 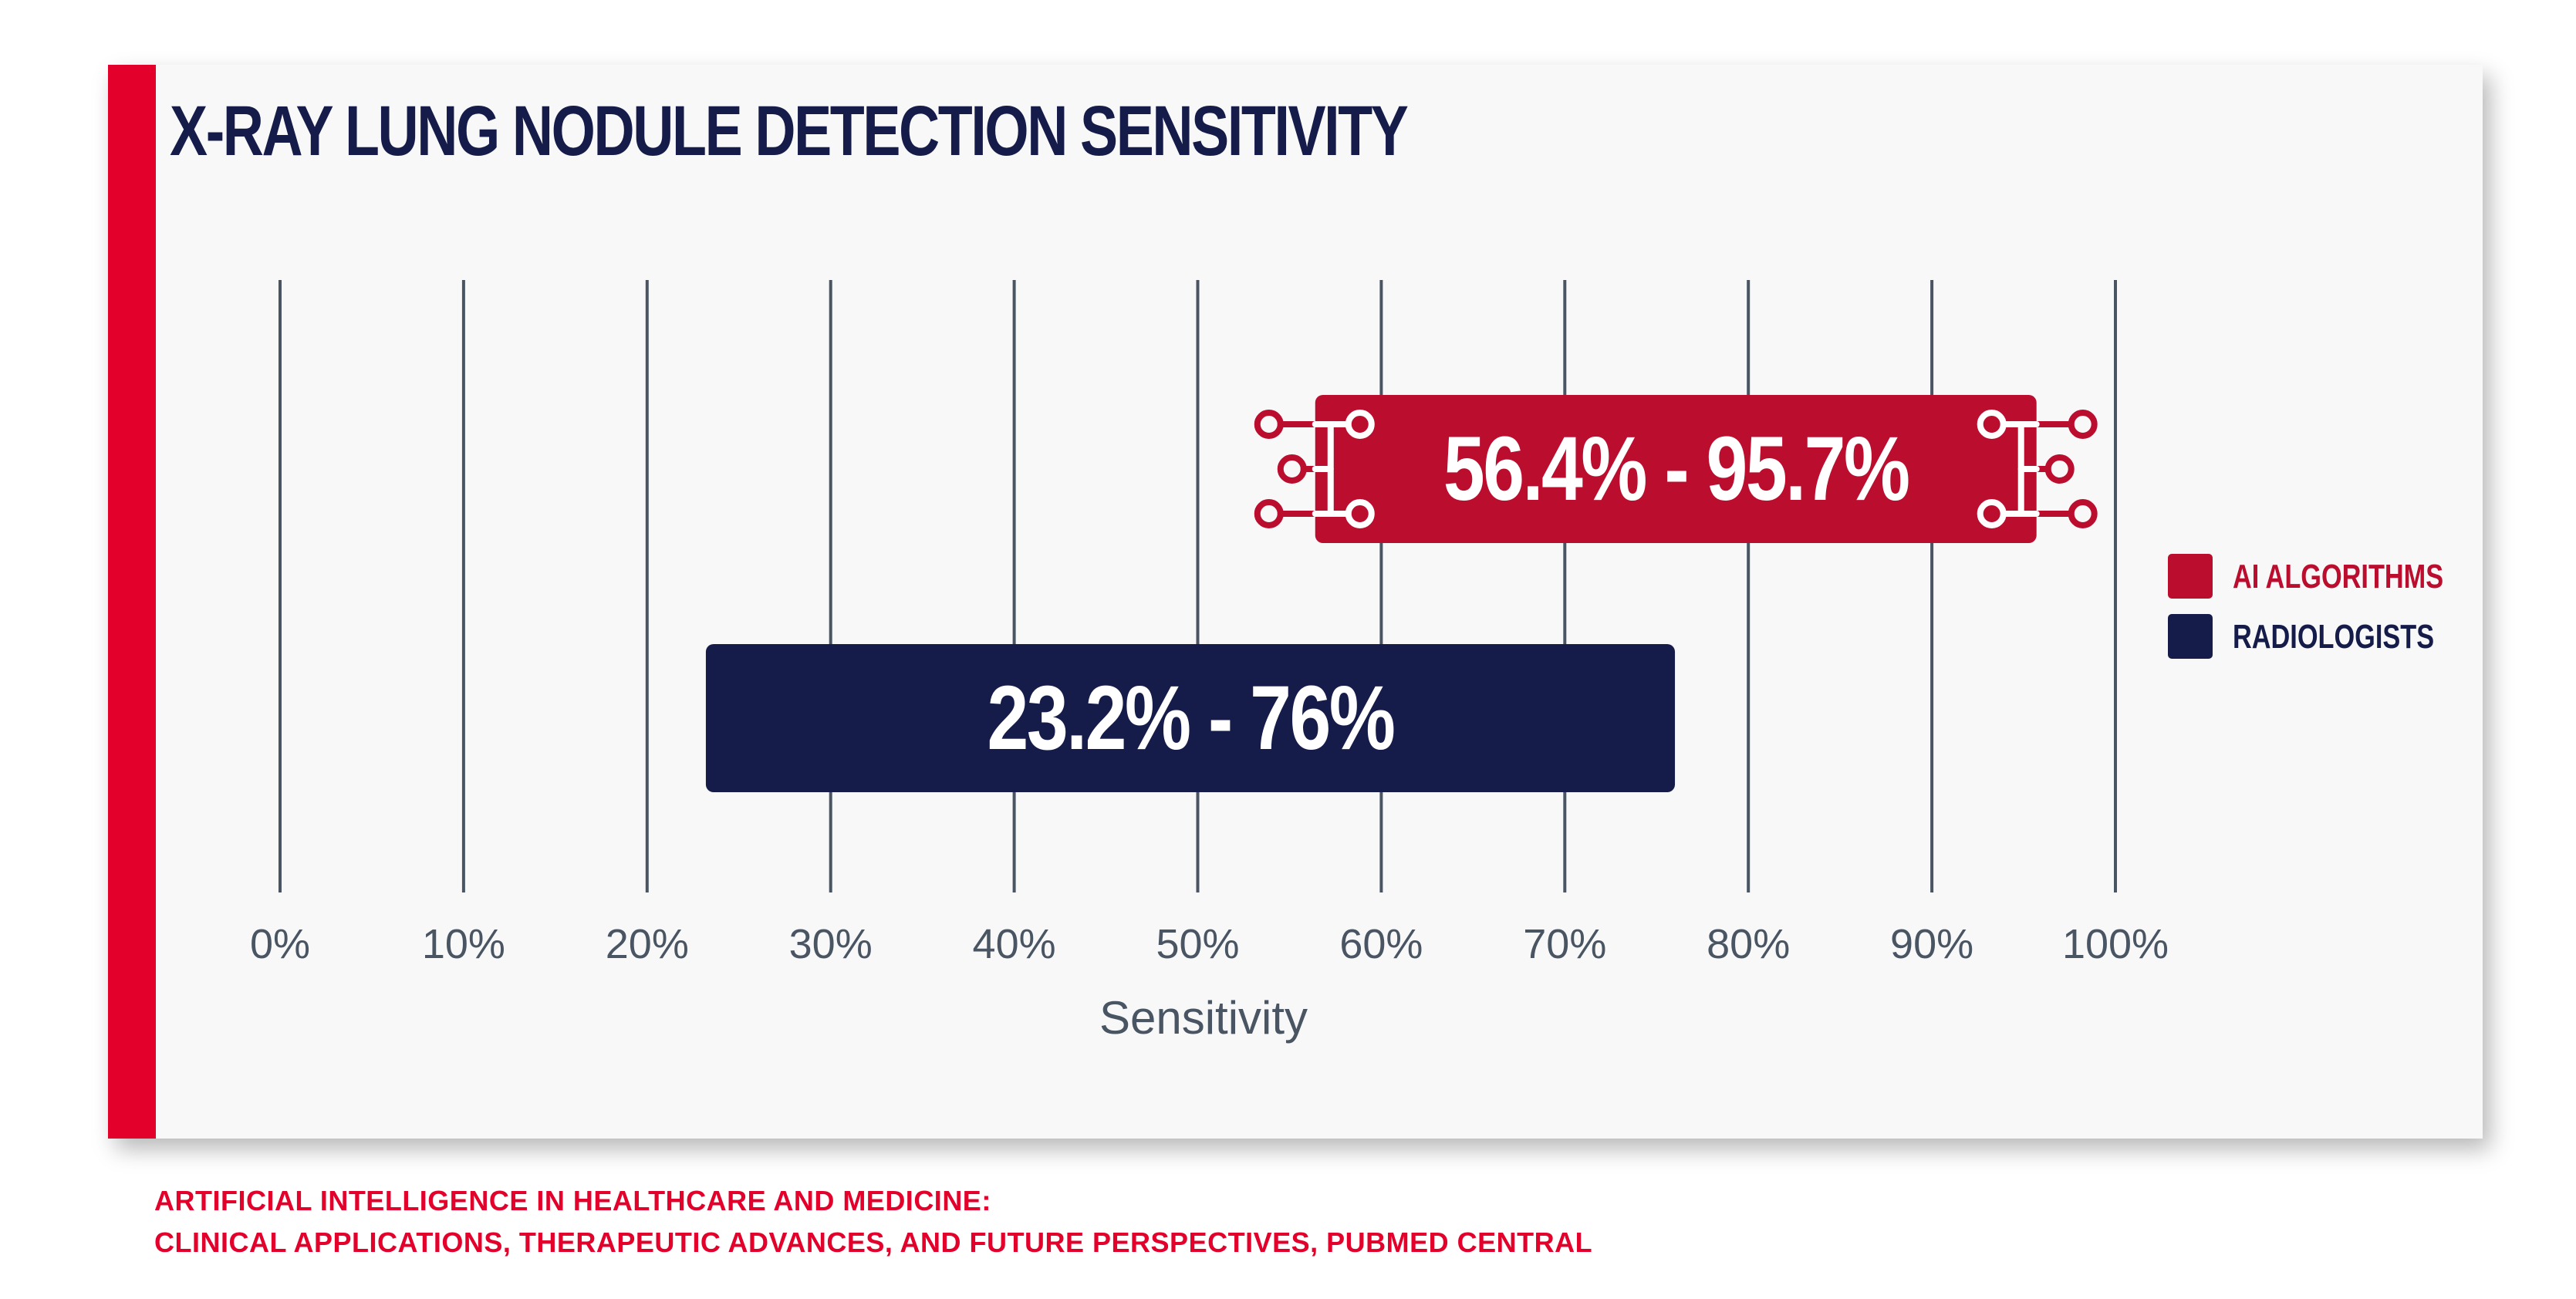 What do you see at coordinates (1931, 944) in the screenshot?
I see `x-tick-label: 90%` at bounding box center [1931, 944].